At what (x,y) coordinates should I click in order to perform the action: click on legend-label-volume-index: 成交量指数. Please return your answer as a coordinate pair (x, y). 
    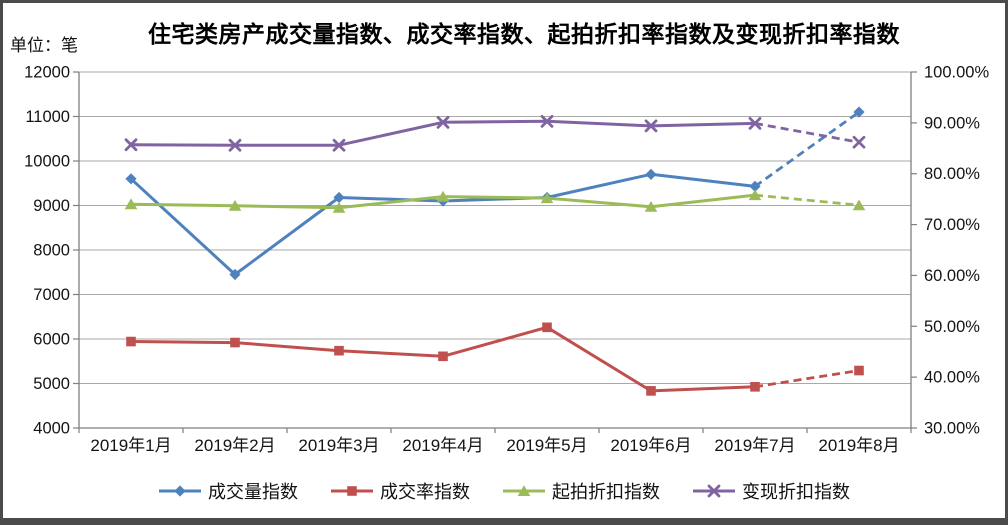
    Looking at the image, I should click on (253, 492).